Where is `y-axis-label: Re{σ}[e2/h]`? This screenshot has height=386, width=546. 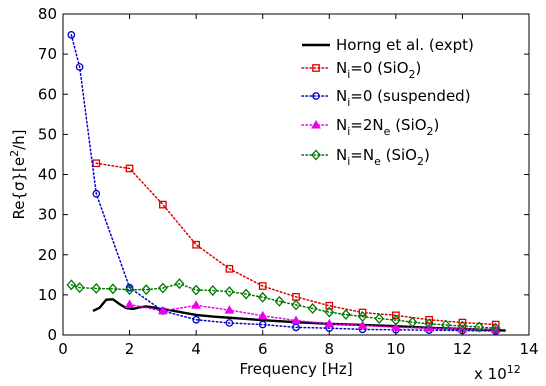
y-axis-label: Re{σ}[e2/h] is located at coordinates (18, 174).